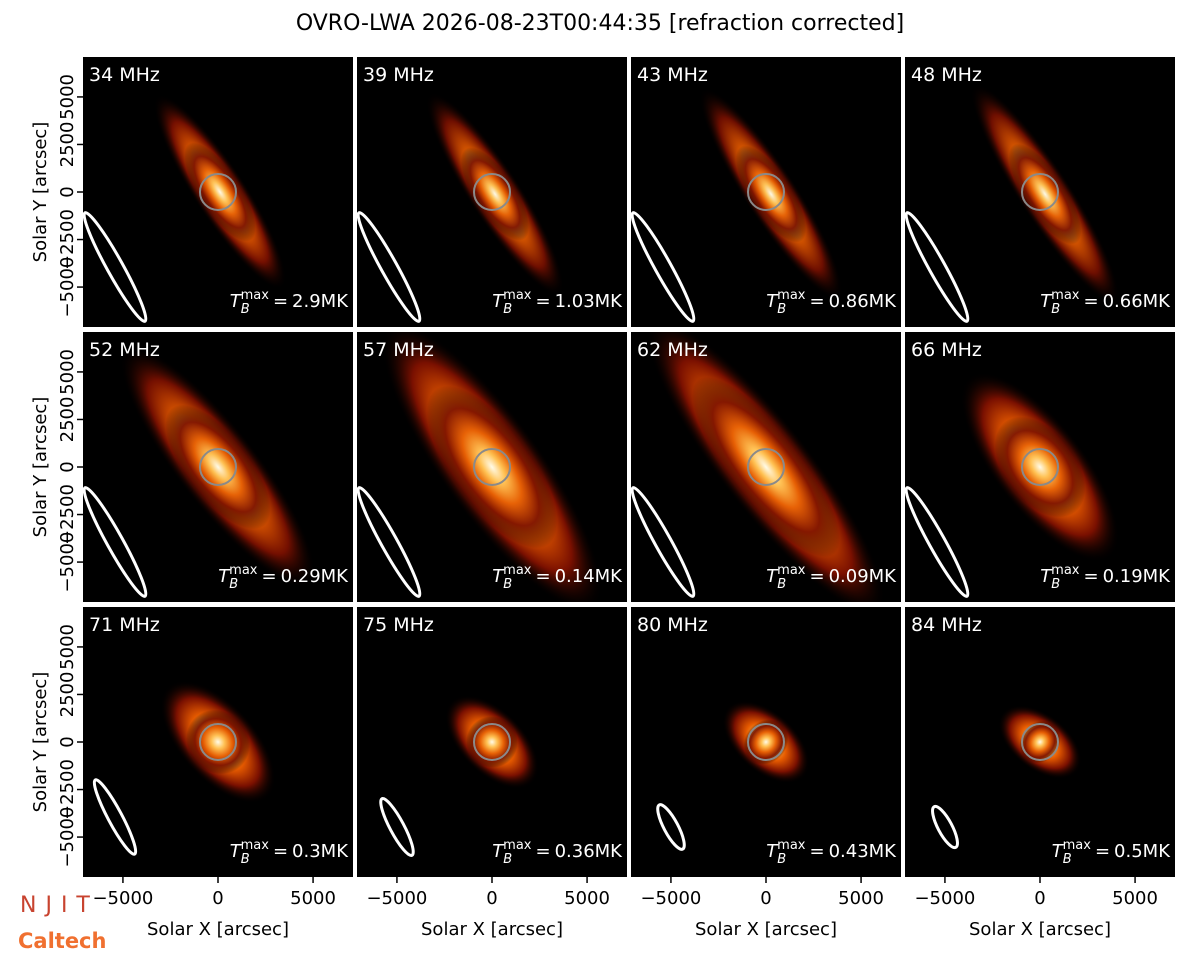 The image size is (1200, 975). What do you see at coordinates (1137, 301) in the screenshot?
I see `tb-value: 0.66MK` at bounding box center [1137, 301].